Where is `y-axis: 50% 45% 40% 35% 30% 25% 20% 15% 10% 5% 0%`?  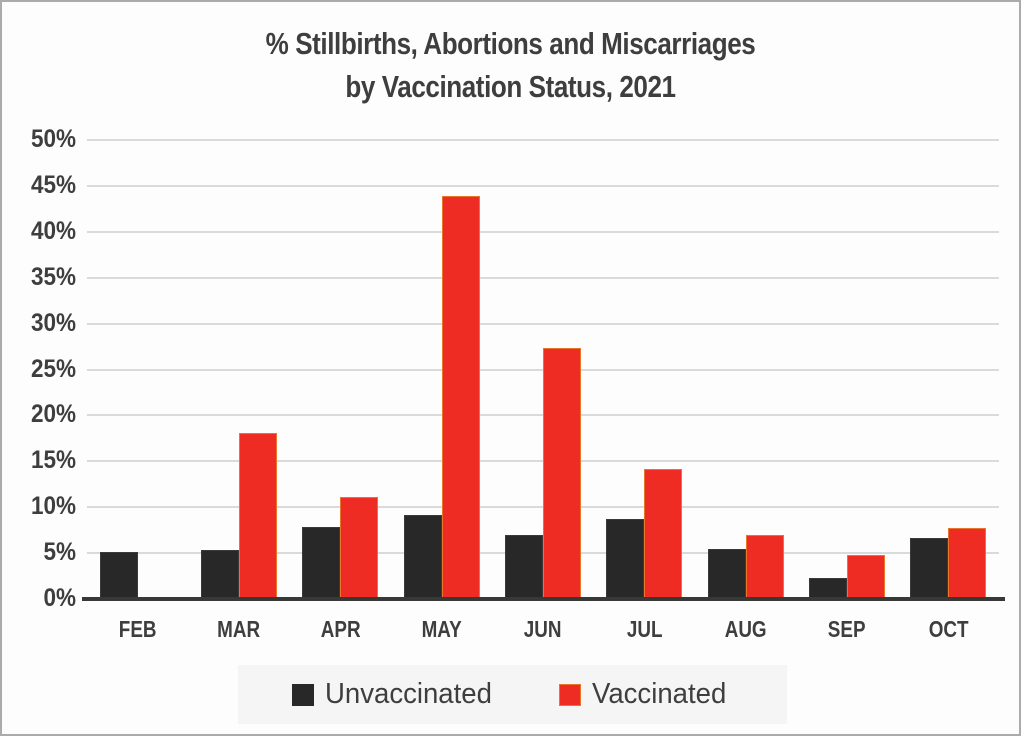 y-axis: 50% 45% 40% 35% 30% 25% 20% 15% 10% 5% 0% is located at coordinates (39, 368).